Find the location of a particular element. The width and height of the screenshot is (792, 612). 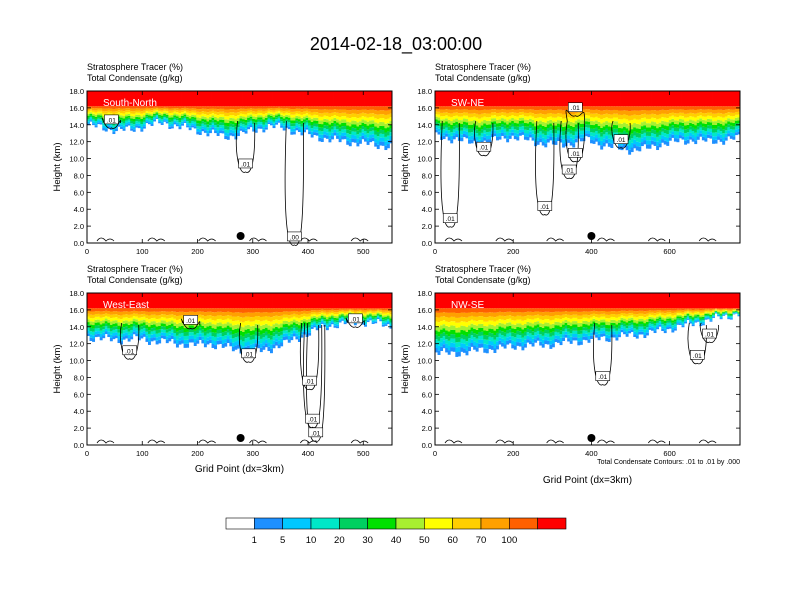

y-tick-label: 18.0 is located at coordinates (76, 293).